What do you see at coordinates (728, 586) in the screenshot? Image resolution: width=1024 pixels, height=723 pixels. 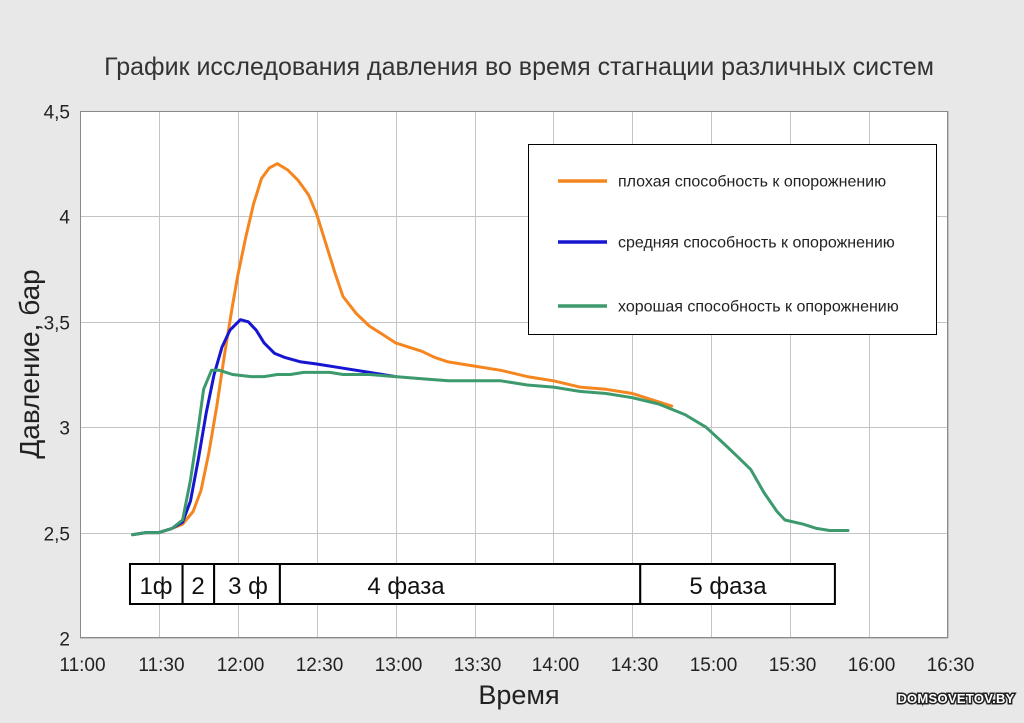 I see `phase-label: 5 фаза` at bounding box center [728, 586].